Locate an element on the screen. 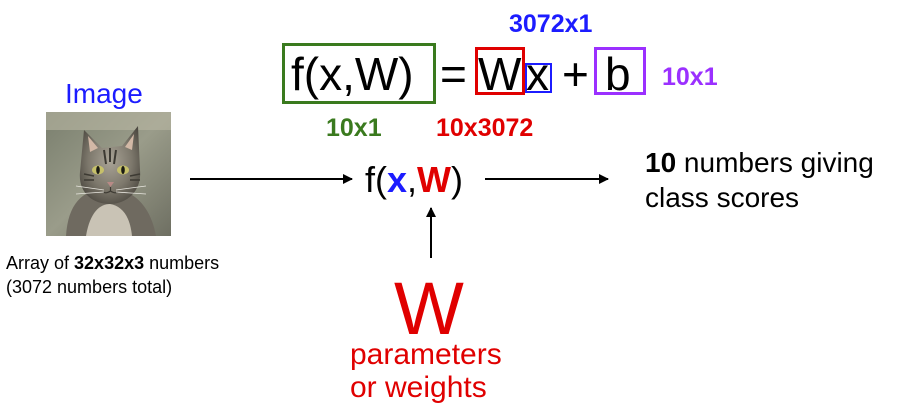 Image resolution: width=917 pixels, height=409 pixels. dim-f-label: 10x1 is located at coordinates (354, 128).